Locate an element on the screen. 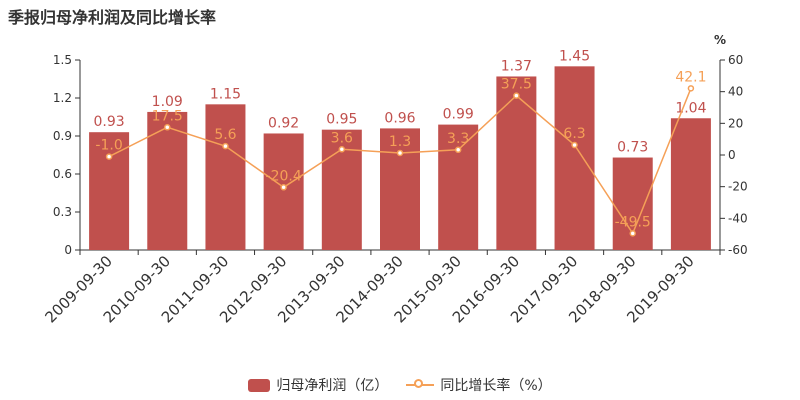 The height and width of the screenshot is (400, 800). y-right-tick-label: -60 is located at coordinates (738, 250).